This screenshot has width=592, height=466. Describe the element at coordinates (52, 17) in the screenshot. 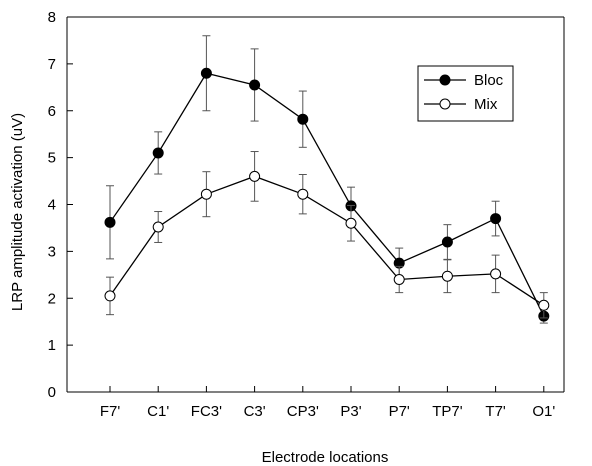

I see `y-tick-label: 8` at that location.